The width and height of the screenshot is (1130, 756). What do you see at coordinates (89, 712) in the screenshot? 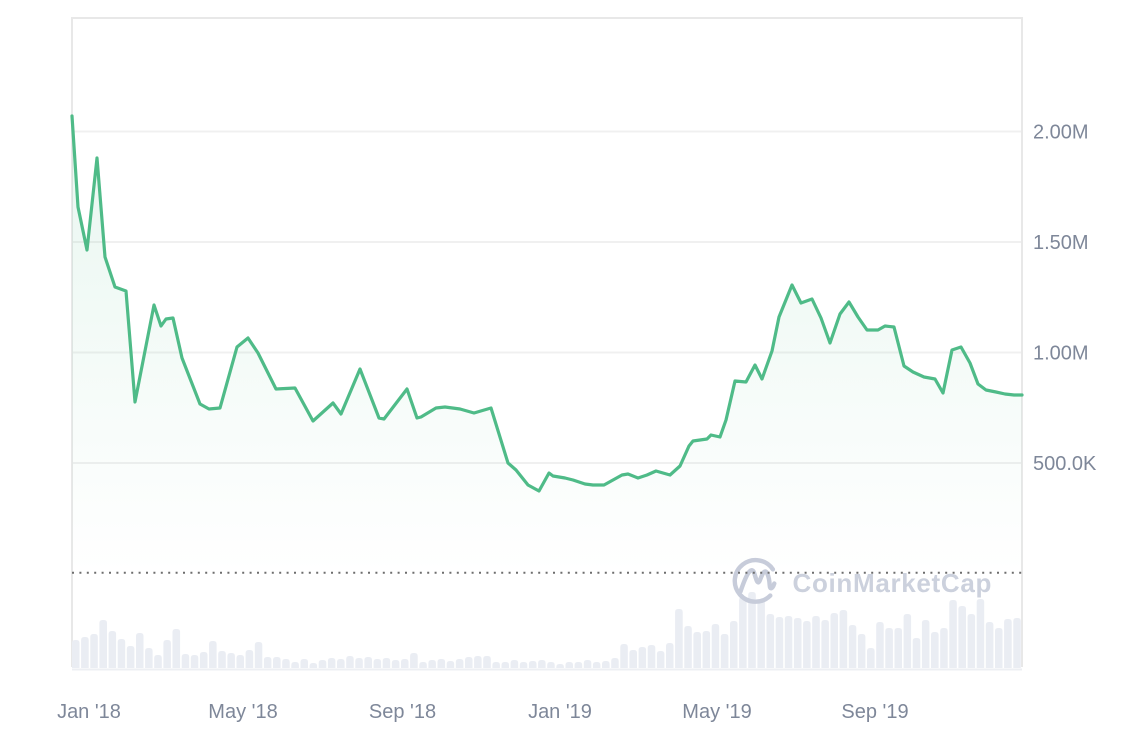
I see `svg-text: Jan '18` at bounding box center [89, 712].